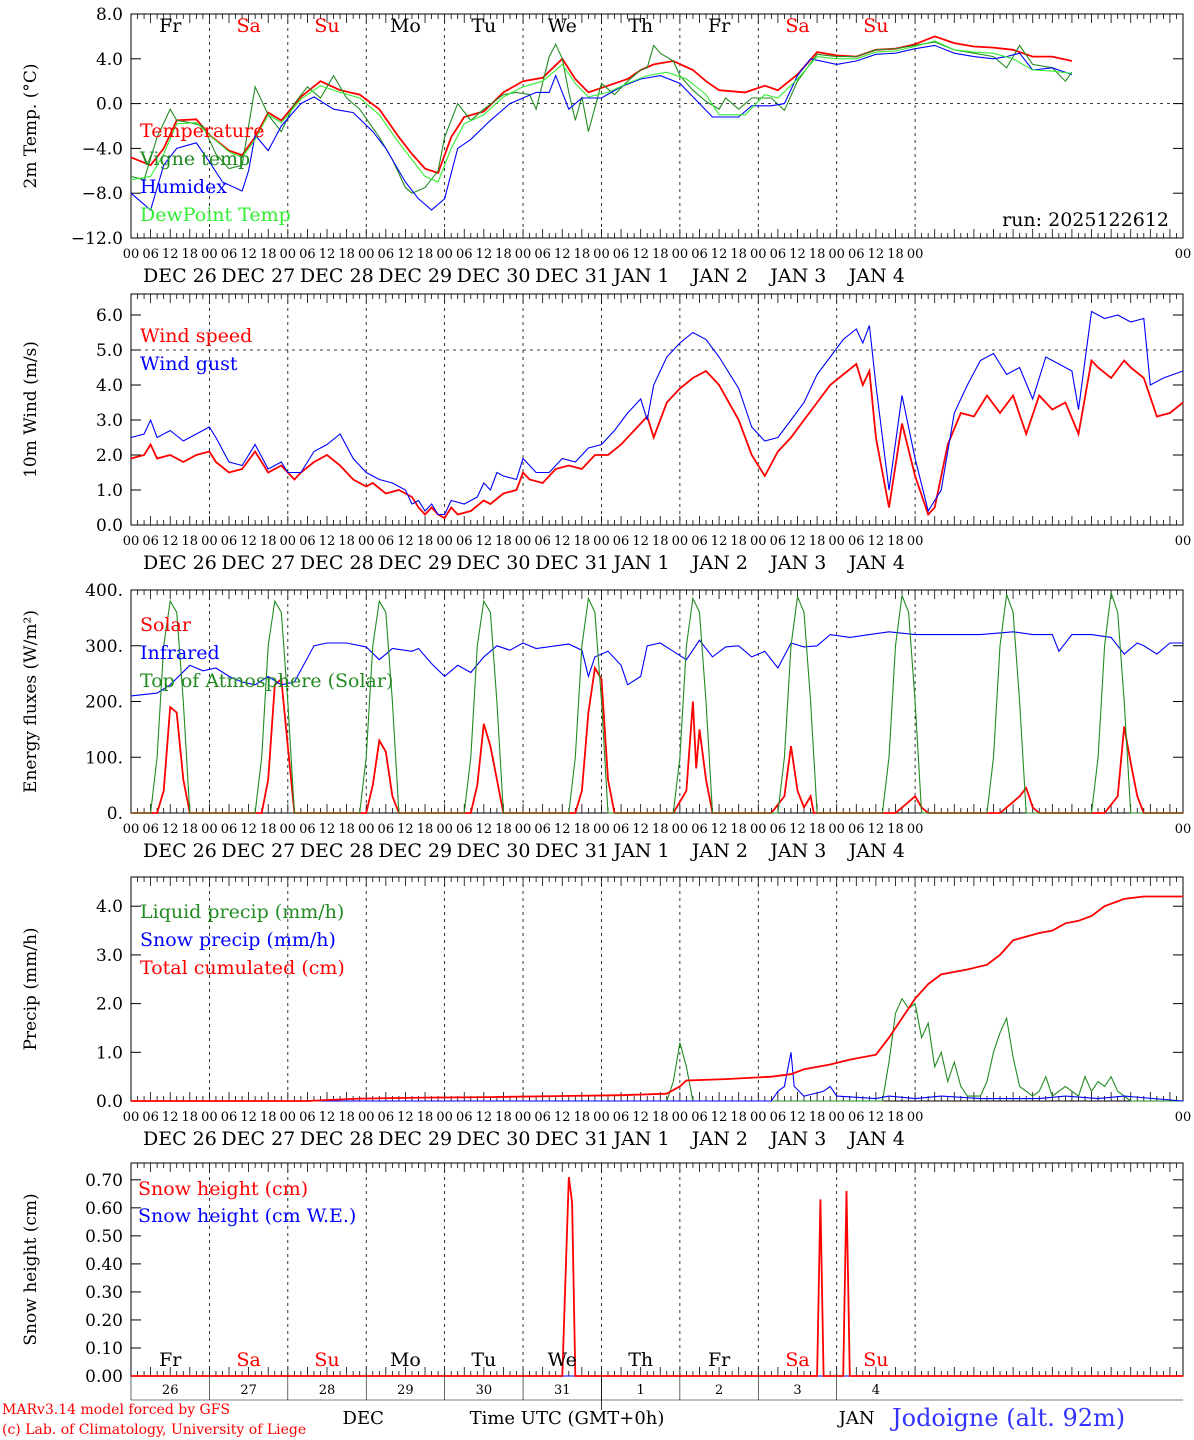  I want to click on legend-entry: Temperature, so click(202, 131).